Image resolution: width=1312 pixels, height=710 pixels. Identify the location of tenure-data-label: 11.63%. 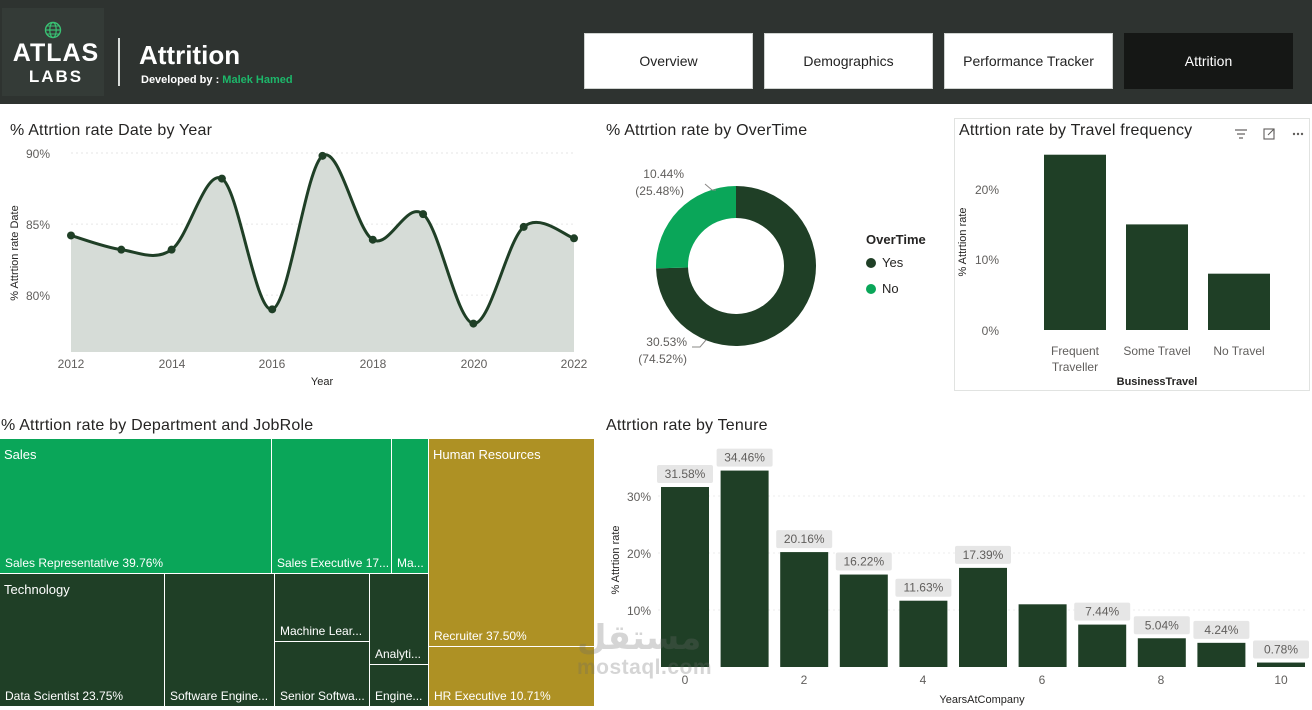
(923, 588).